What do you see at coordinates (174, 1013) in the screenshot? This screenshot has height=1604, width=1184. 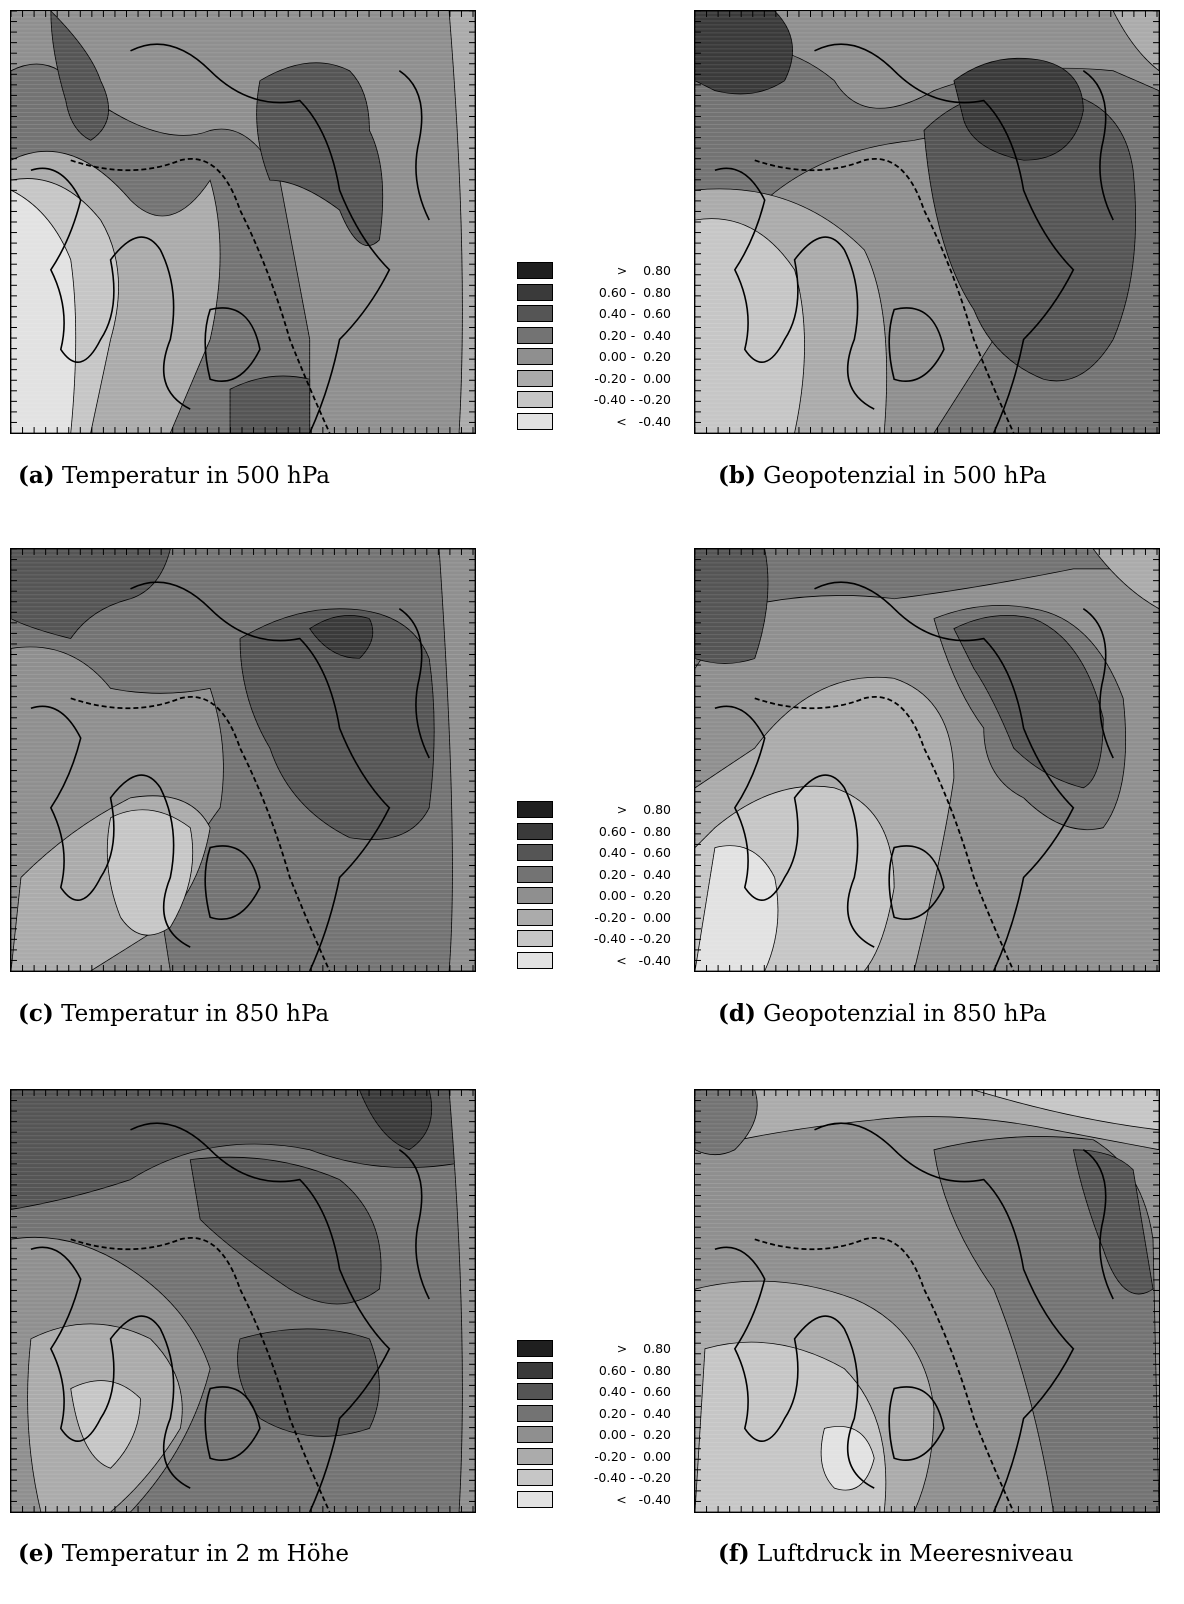 I see `caption-c: (c) Temperatur in 850 hPa` at bounding box center [174, 1013].